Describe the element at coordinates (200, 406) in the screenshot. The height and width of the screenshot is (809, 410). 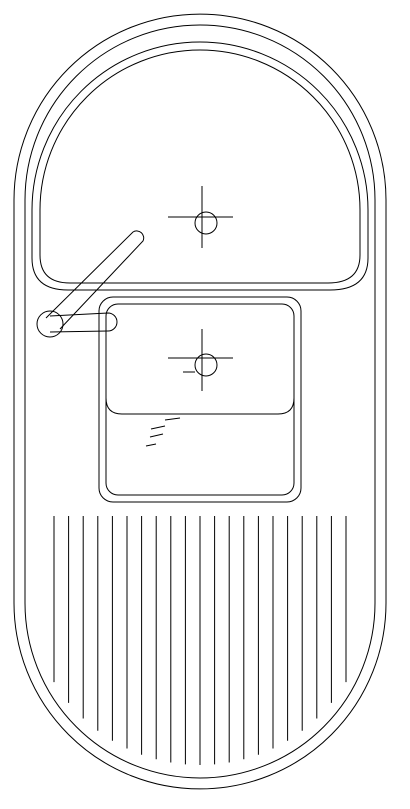
I see `secondary-bowl-basin-edge` at that location.